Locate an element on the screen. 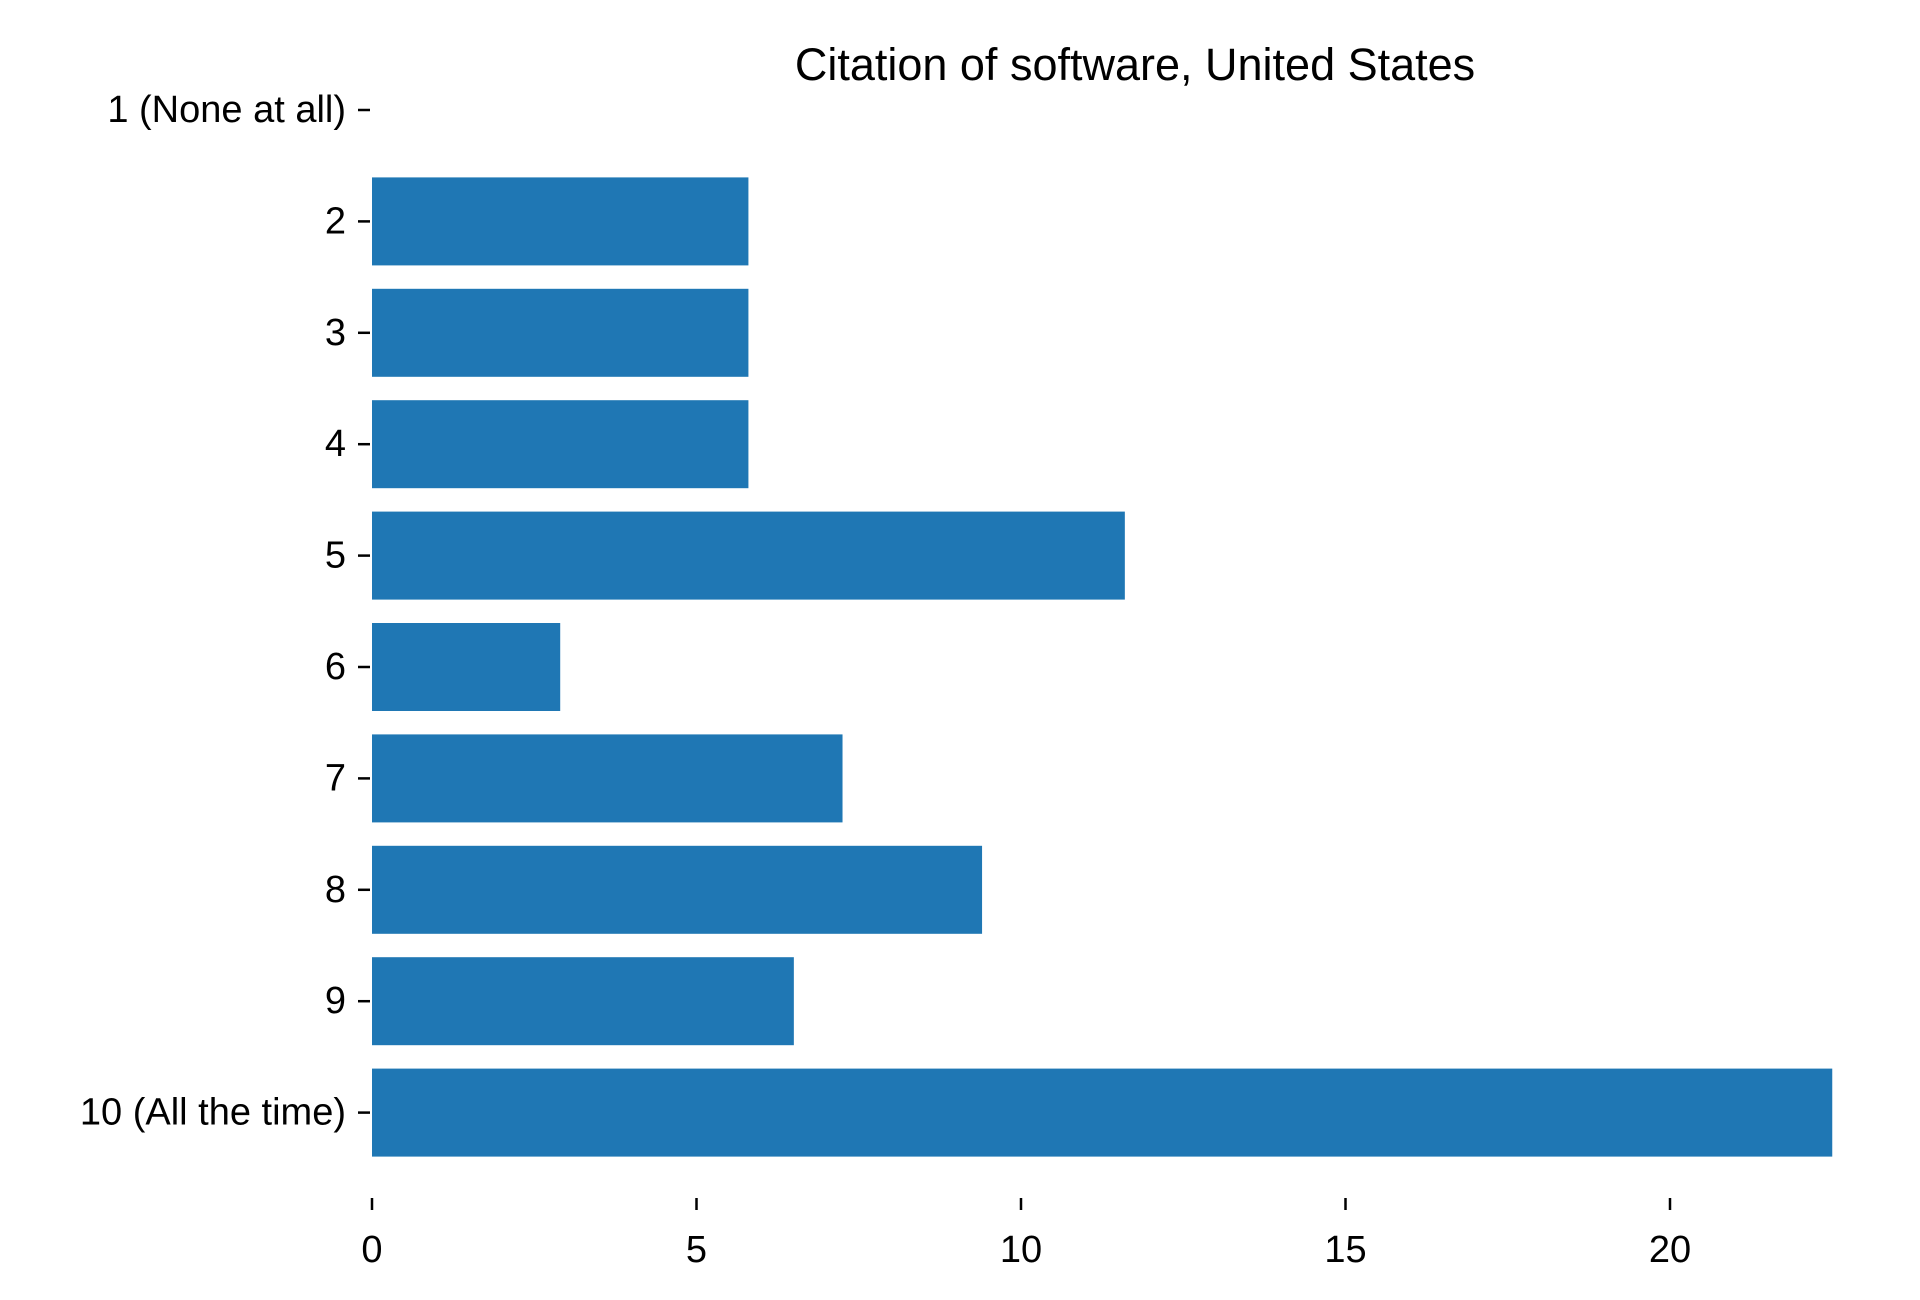 The image size is (1920, 1300). x-tick-label: 15 is located at coordinates (1345, 1250).